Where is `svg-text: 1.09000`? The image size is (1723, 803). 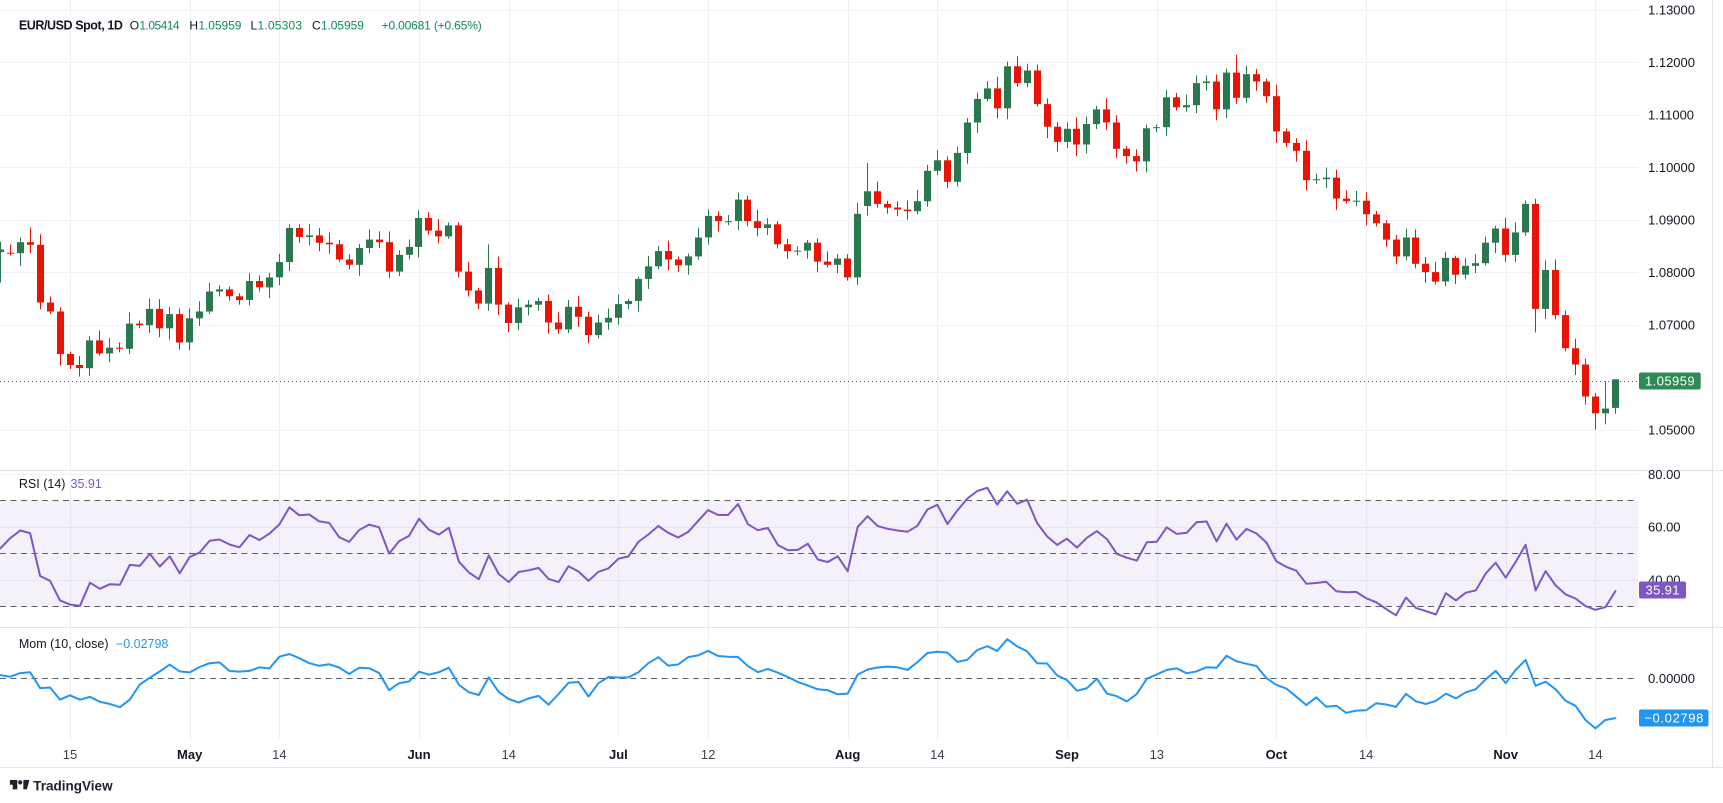
svg-text: 1.09000 is located at coordinates (1671, 219).